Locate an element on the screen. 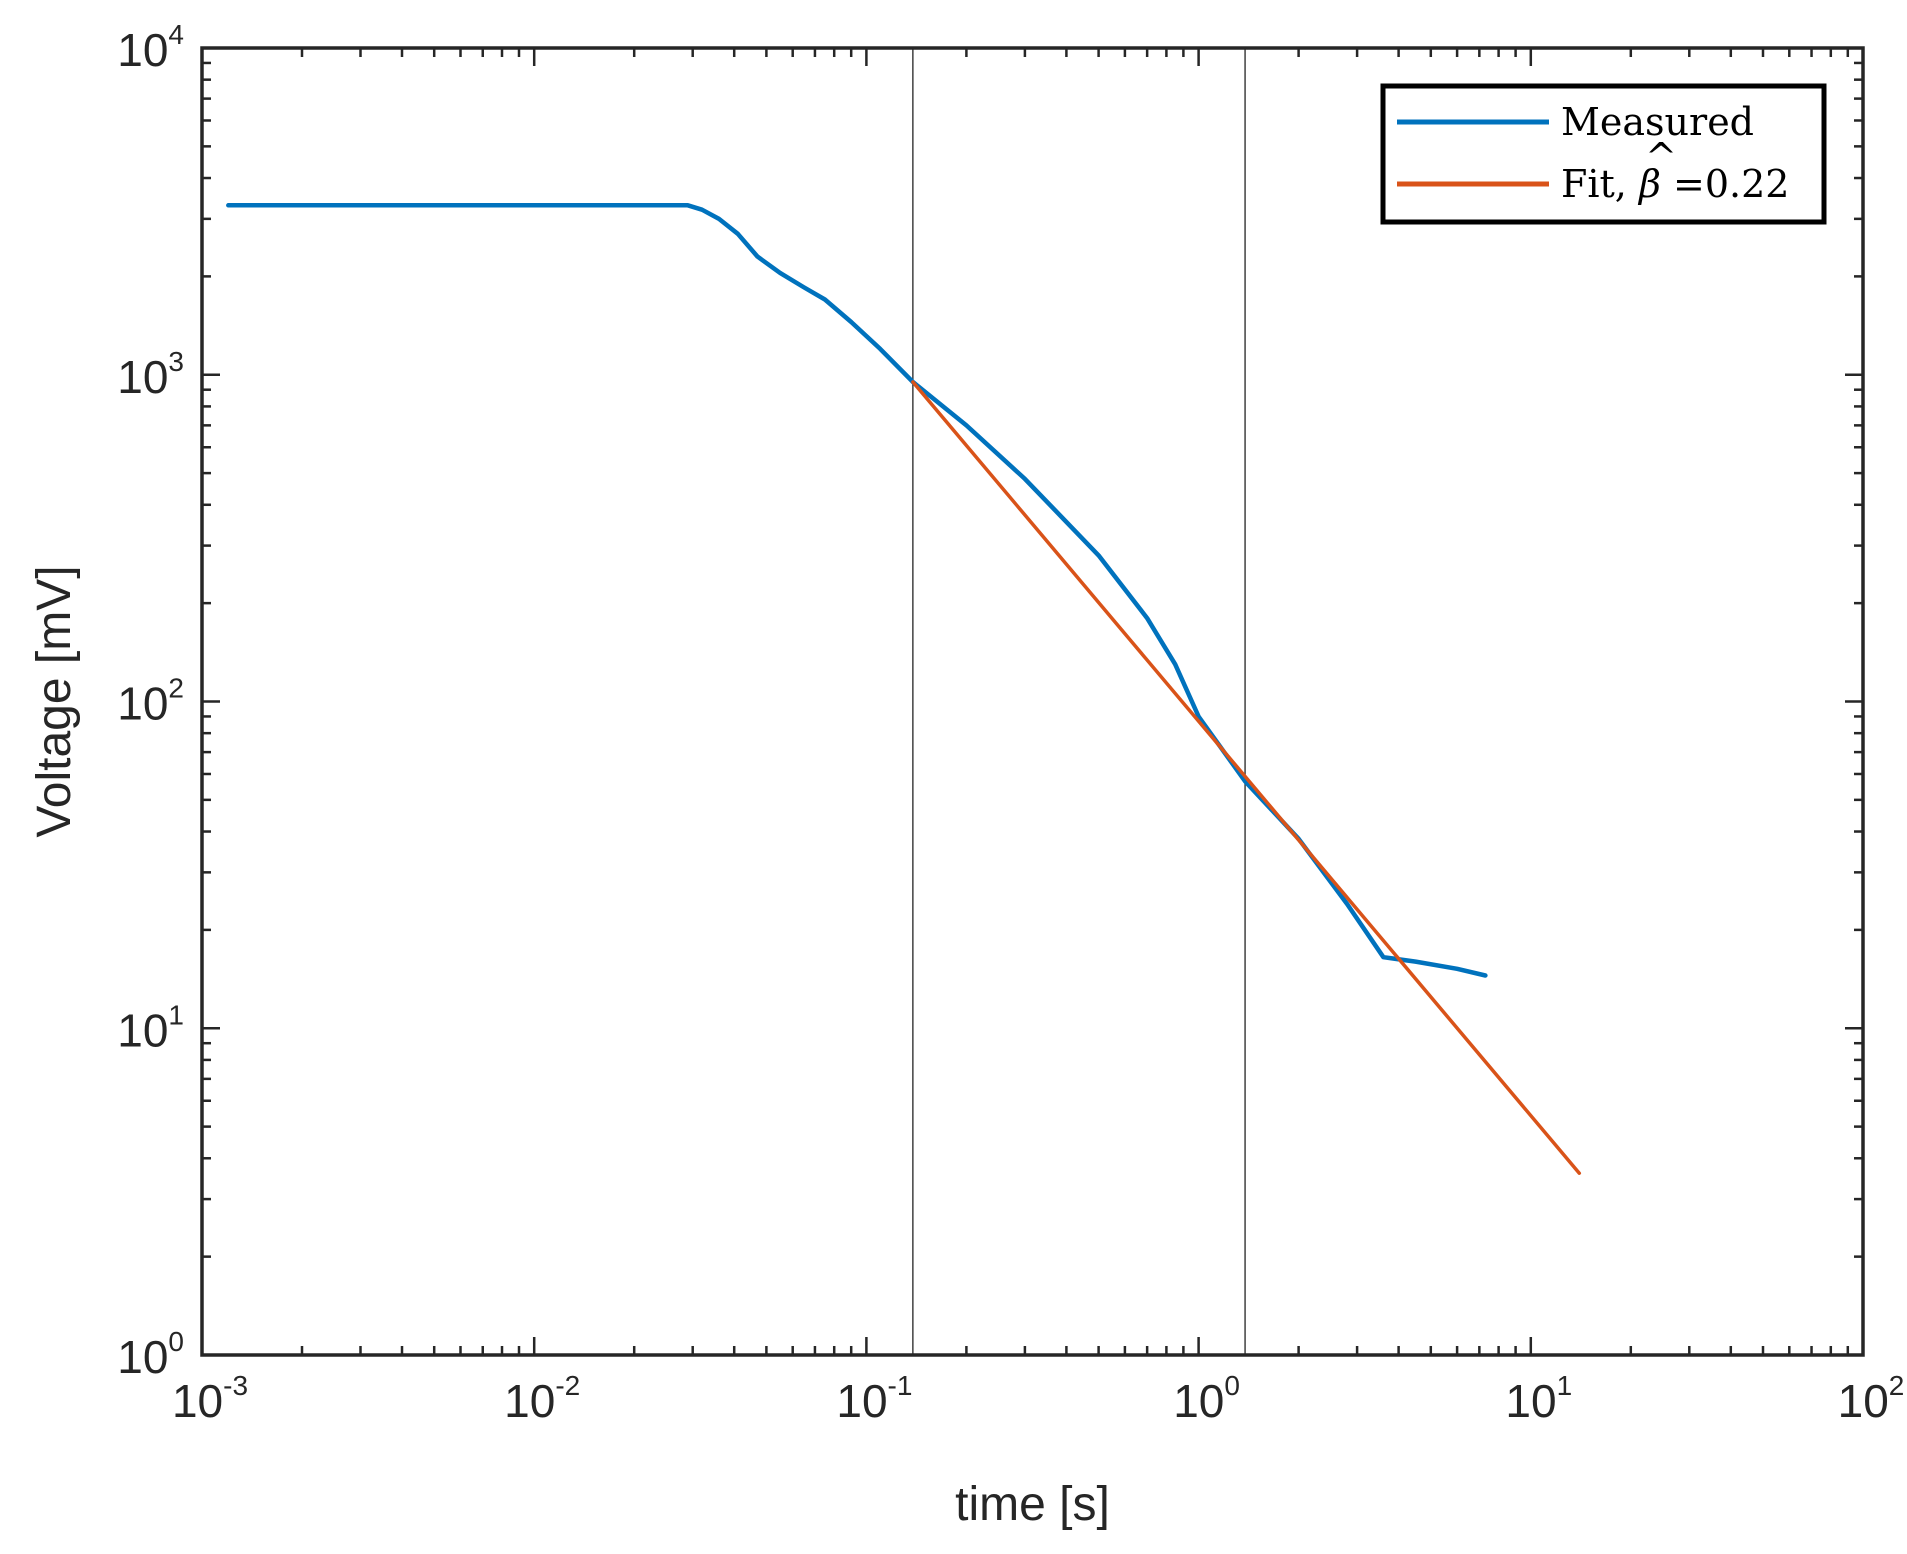 This screenshot has width=1907, height=1554. y-tick-label: 10⁴ is located at coordinates (150, 47).